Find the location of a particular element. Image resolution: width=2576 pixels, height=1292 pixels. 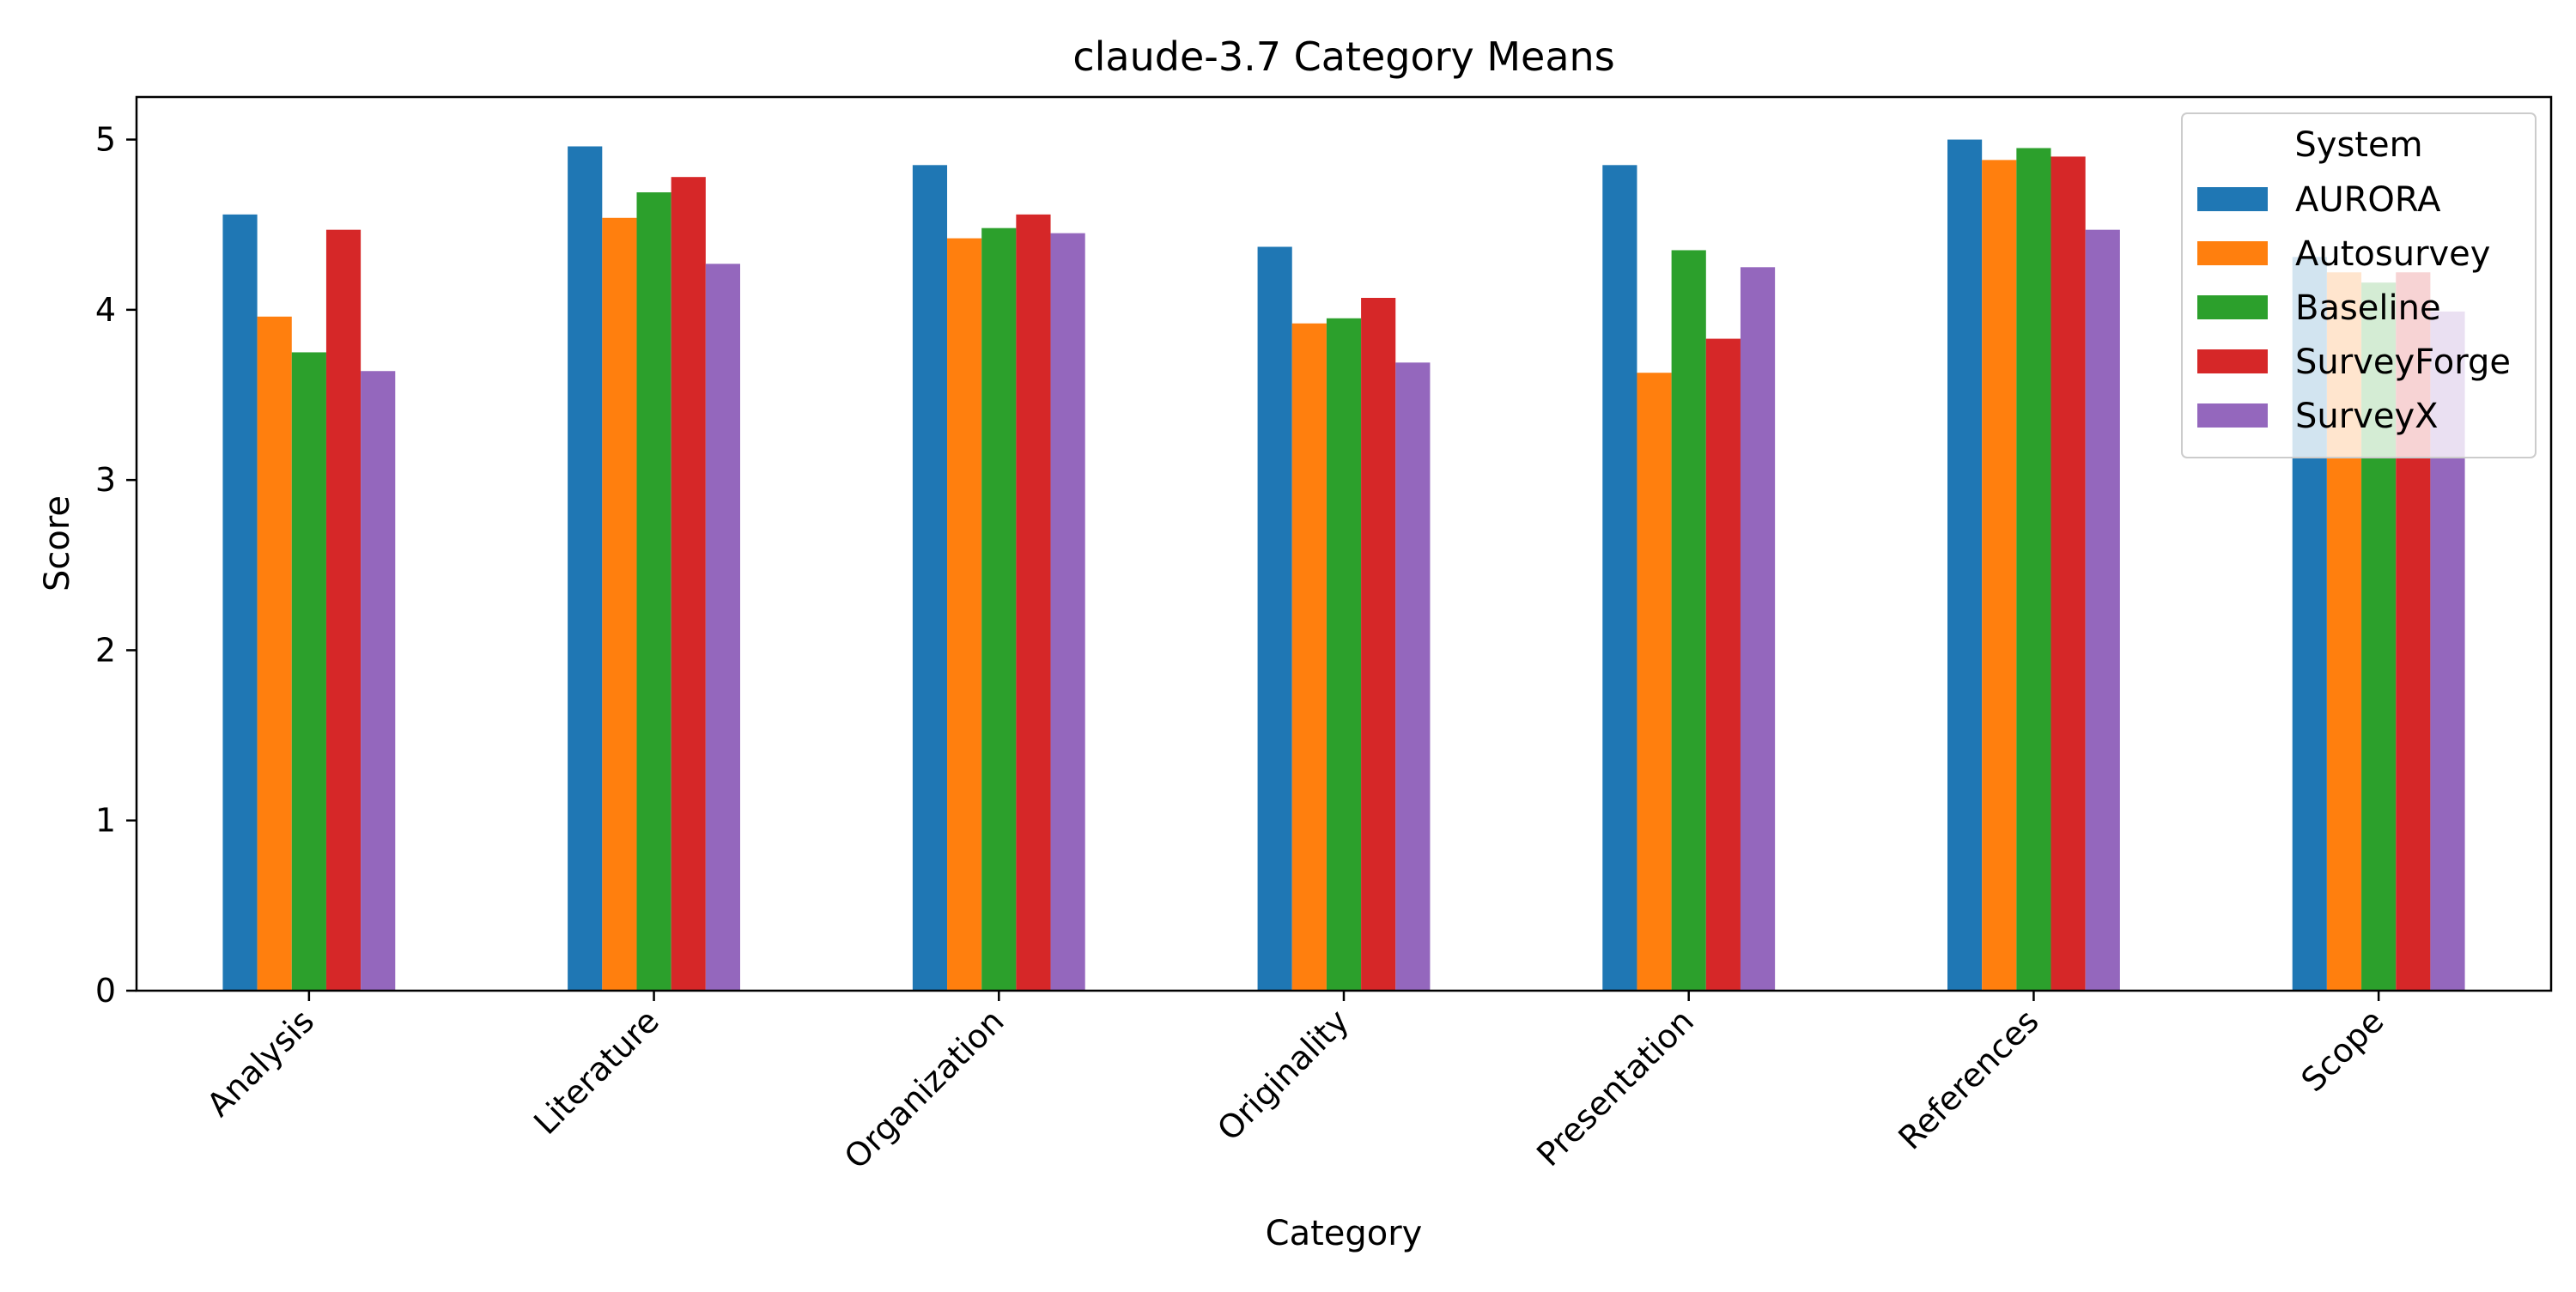

y-tick-label: 2 is located at coordinates (106, 650).